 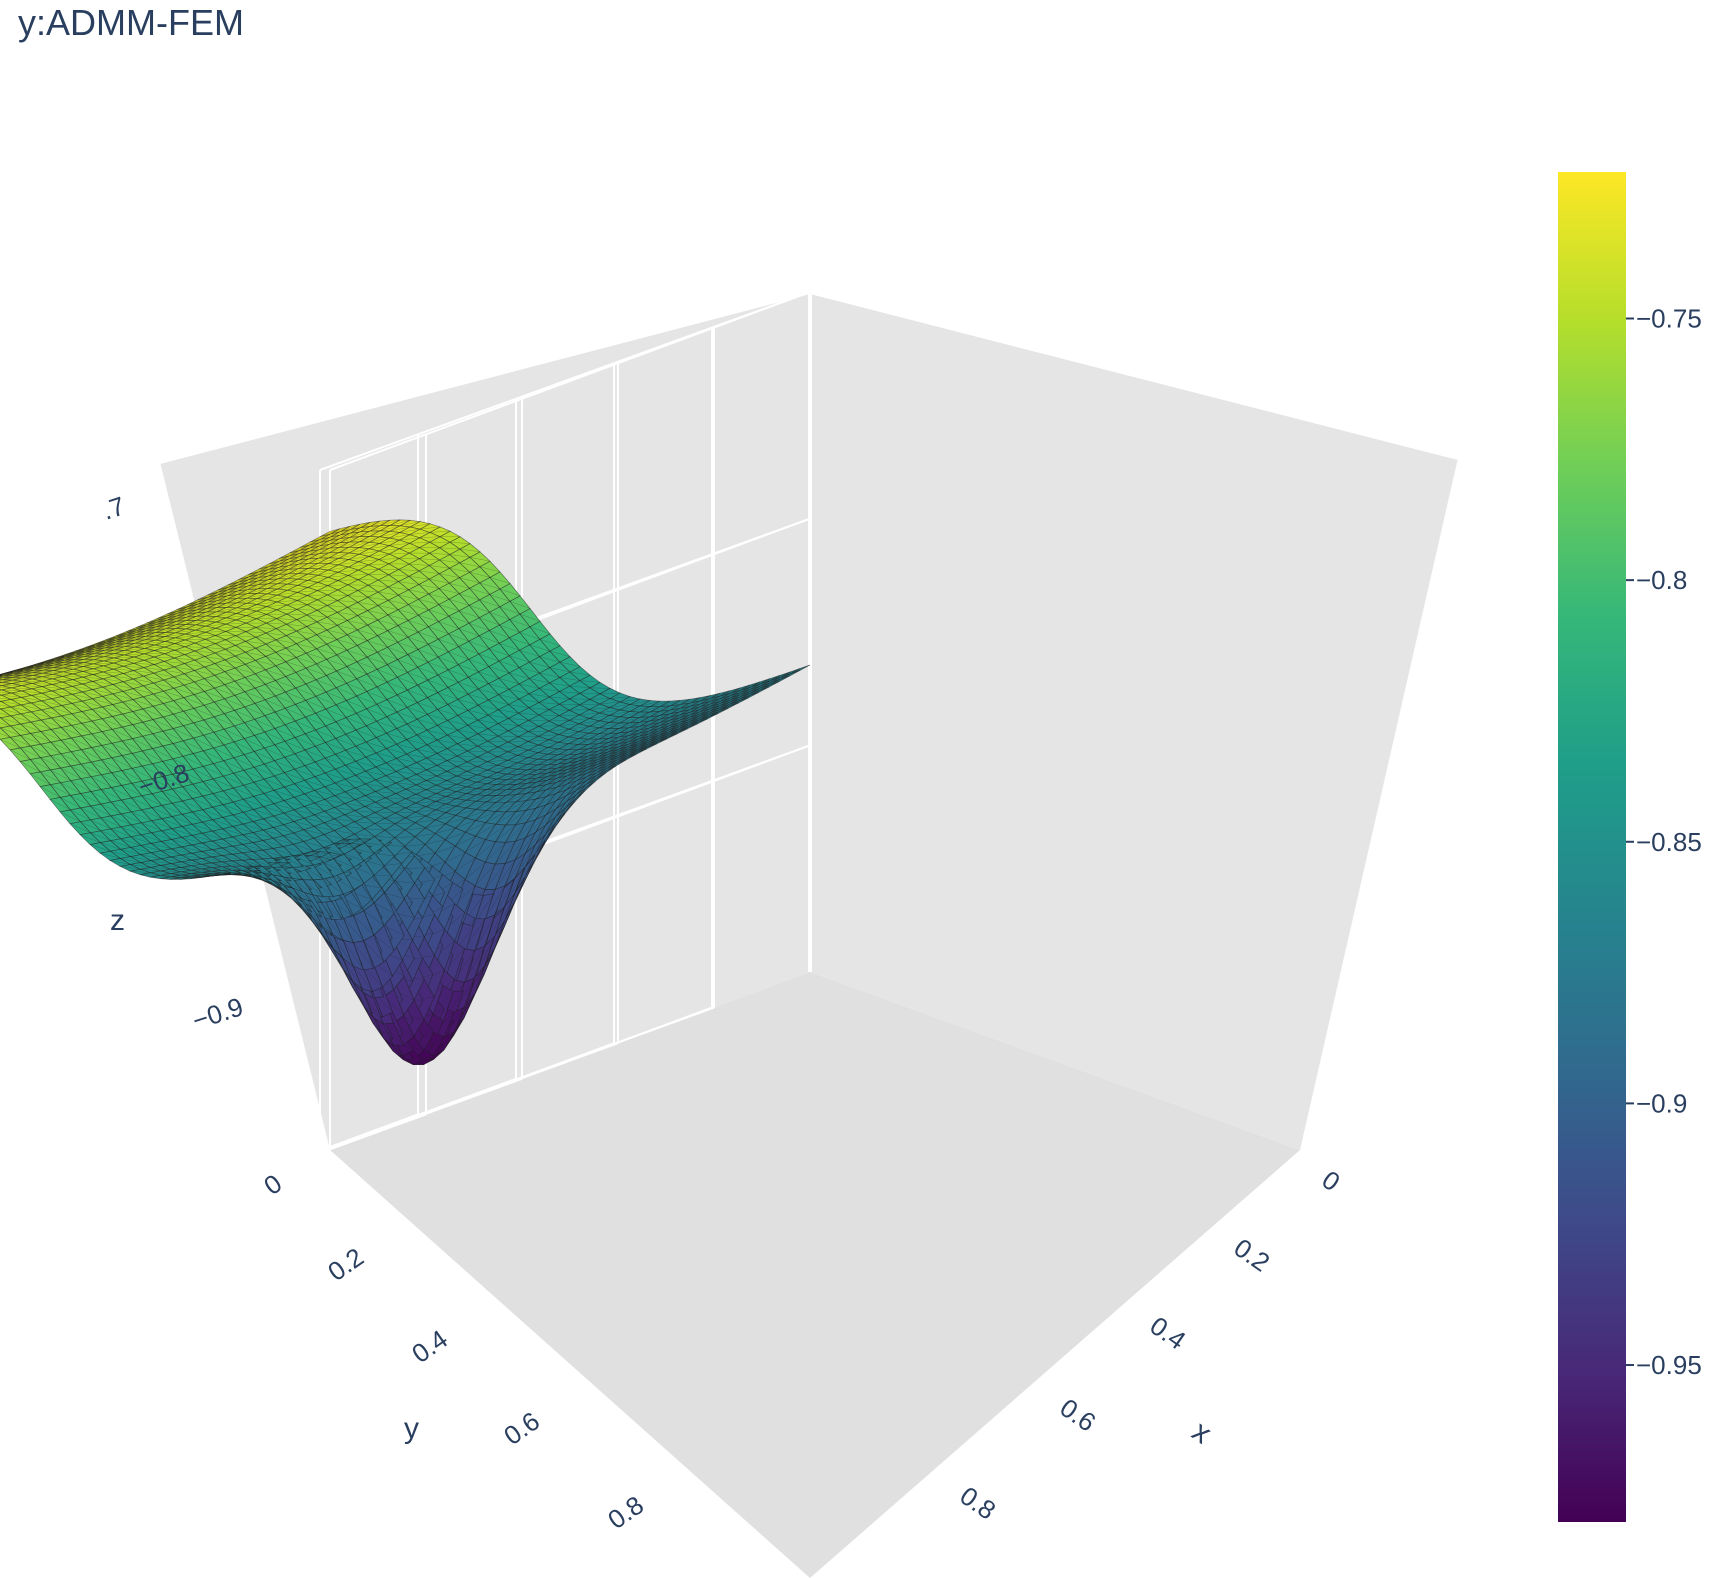 What do you see at coordinates (1669, 319) in the screenshot?
I see `colorbar-tick-label: −0.75` at bounding box center [1669, 319].